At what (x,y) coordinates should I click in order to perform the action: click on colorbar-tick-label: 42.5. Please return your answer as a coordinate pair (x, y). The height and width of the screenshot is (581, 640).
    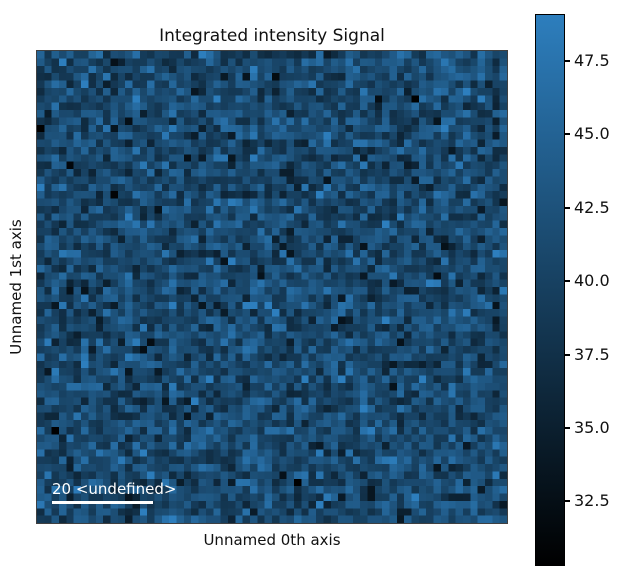
    Looking at the image, I should click on (592, 207).